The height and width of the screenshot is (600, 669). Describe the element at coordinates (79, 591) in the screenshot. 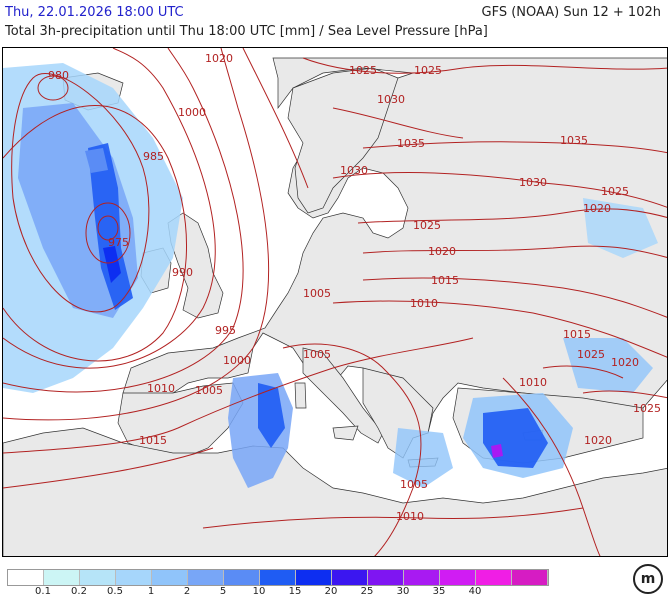

I see `legend-tick-label: 0.2` at that location.